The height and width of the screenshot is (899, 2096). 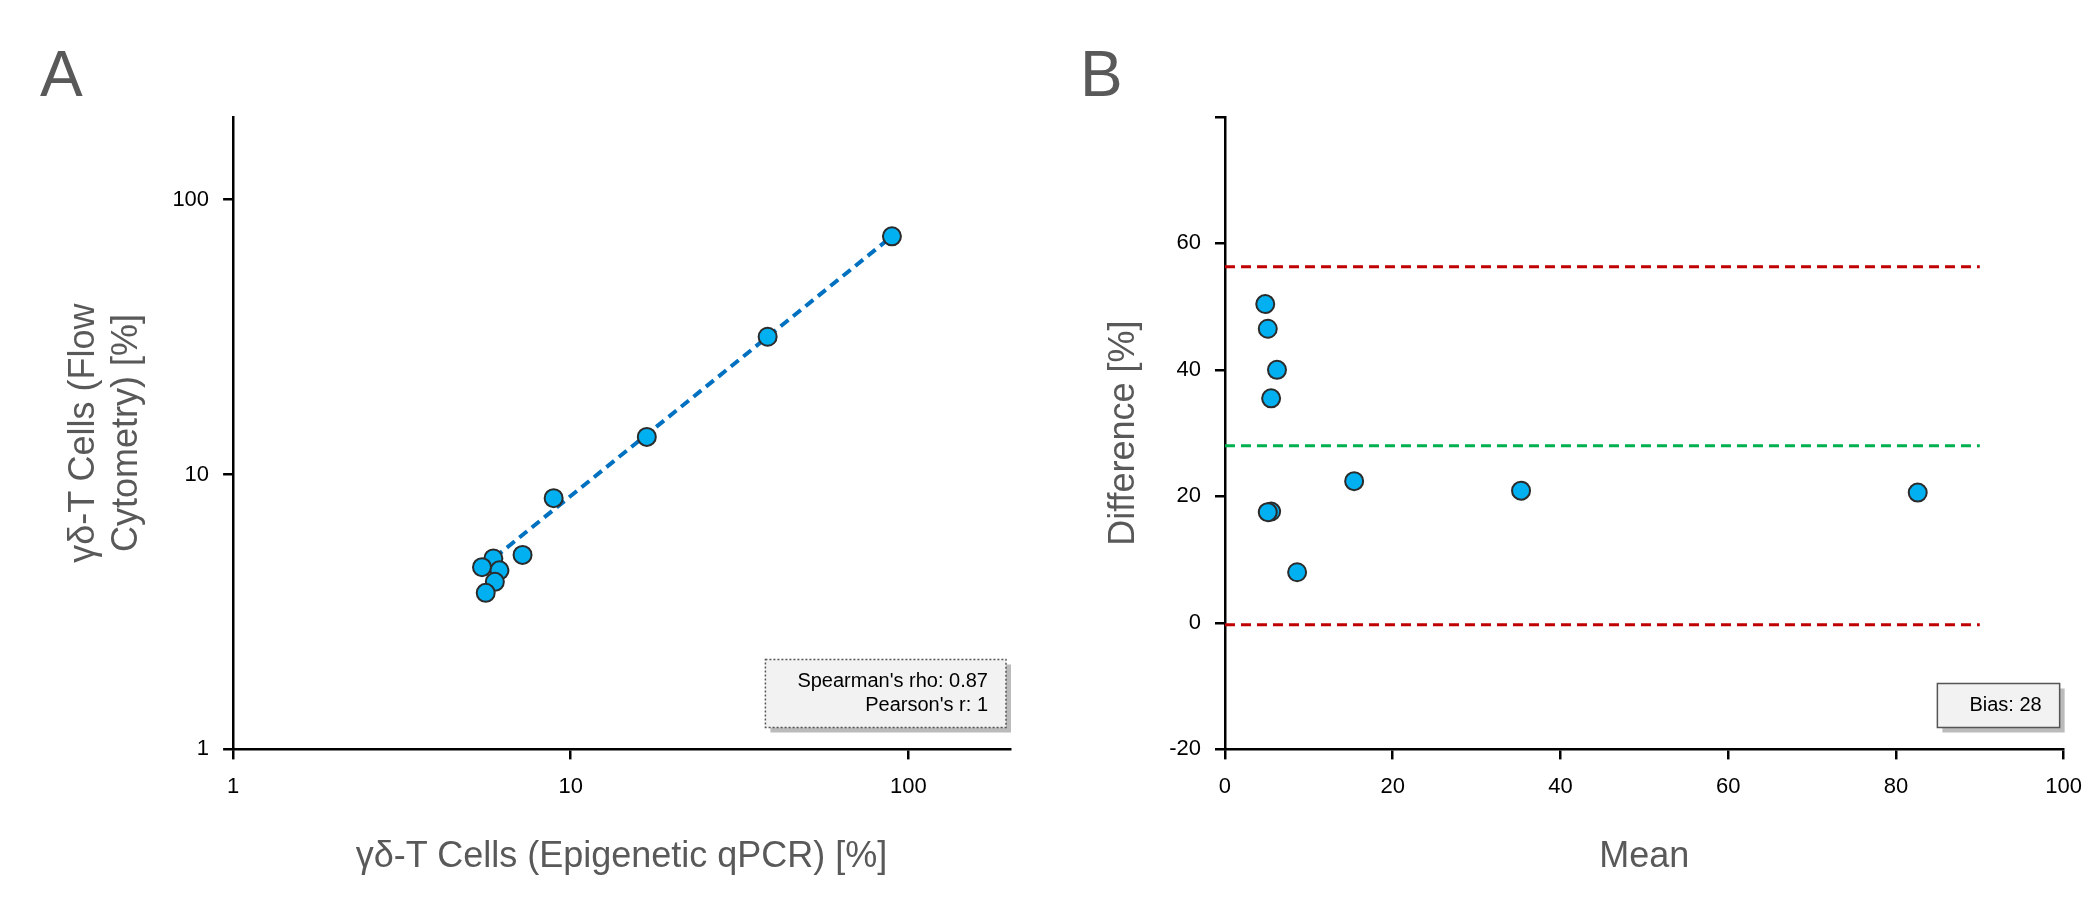 I want to click on x-tick-label: 20, so click(x=1392, y=785).